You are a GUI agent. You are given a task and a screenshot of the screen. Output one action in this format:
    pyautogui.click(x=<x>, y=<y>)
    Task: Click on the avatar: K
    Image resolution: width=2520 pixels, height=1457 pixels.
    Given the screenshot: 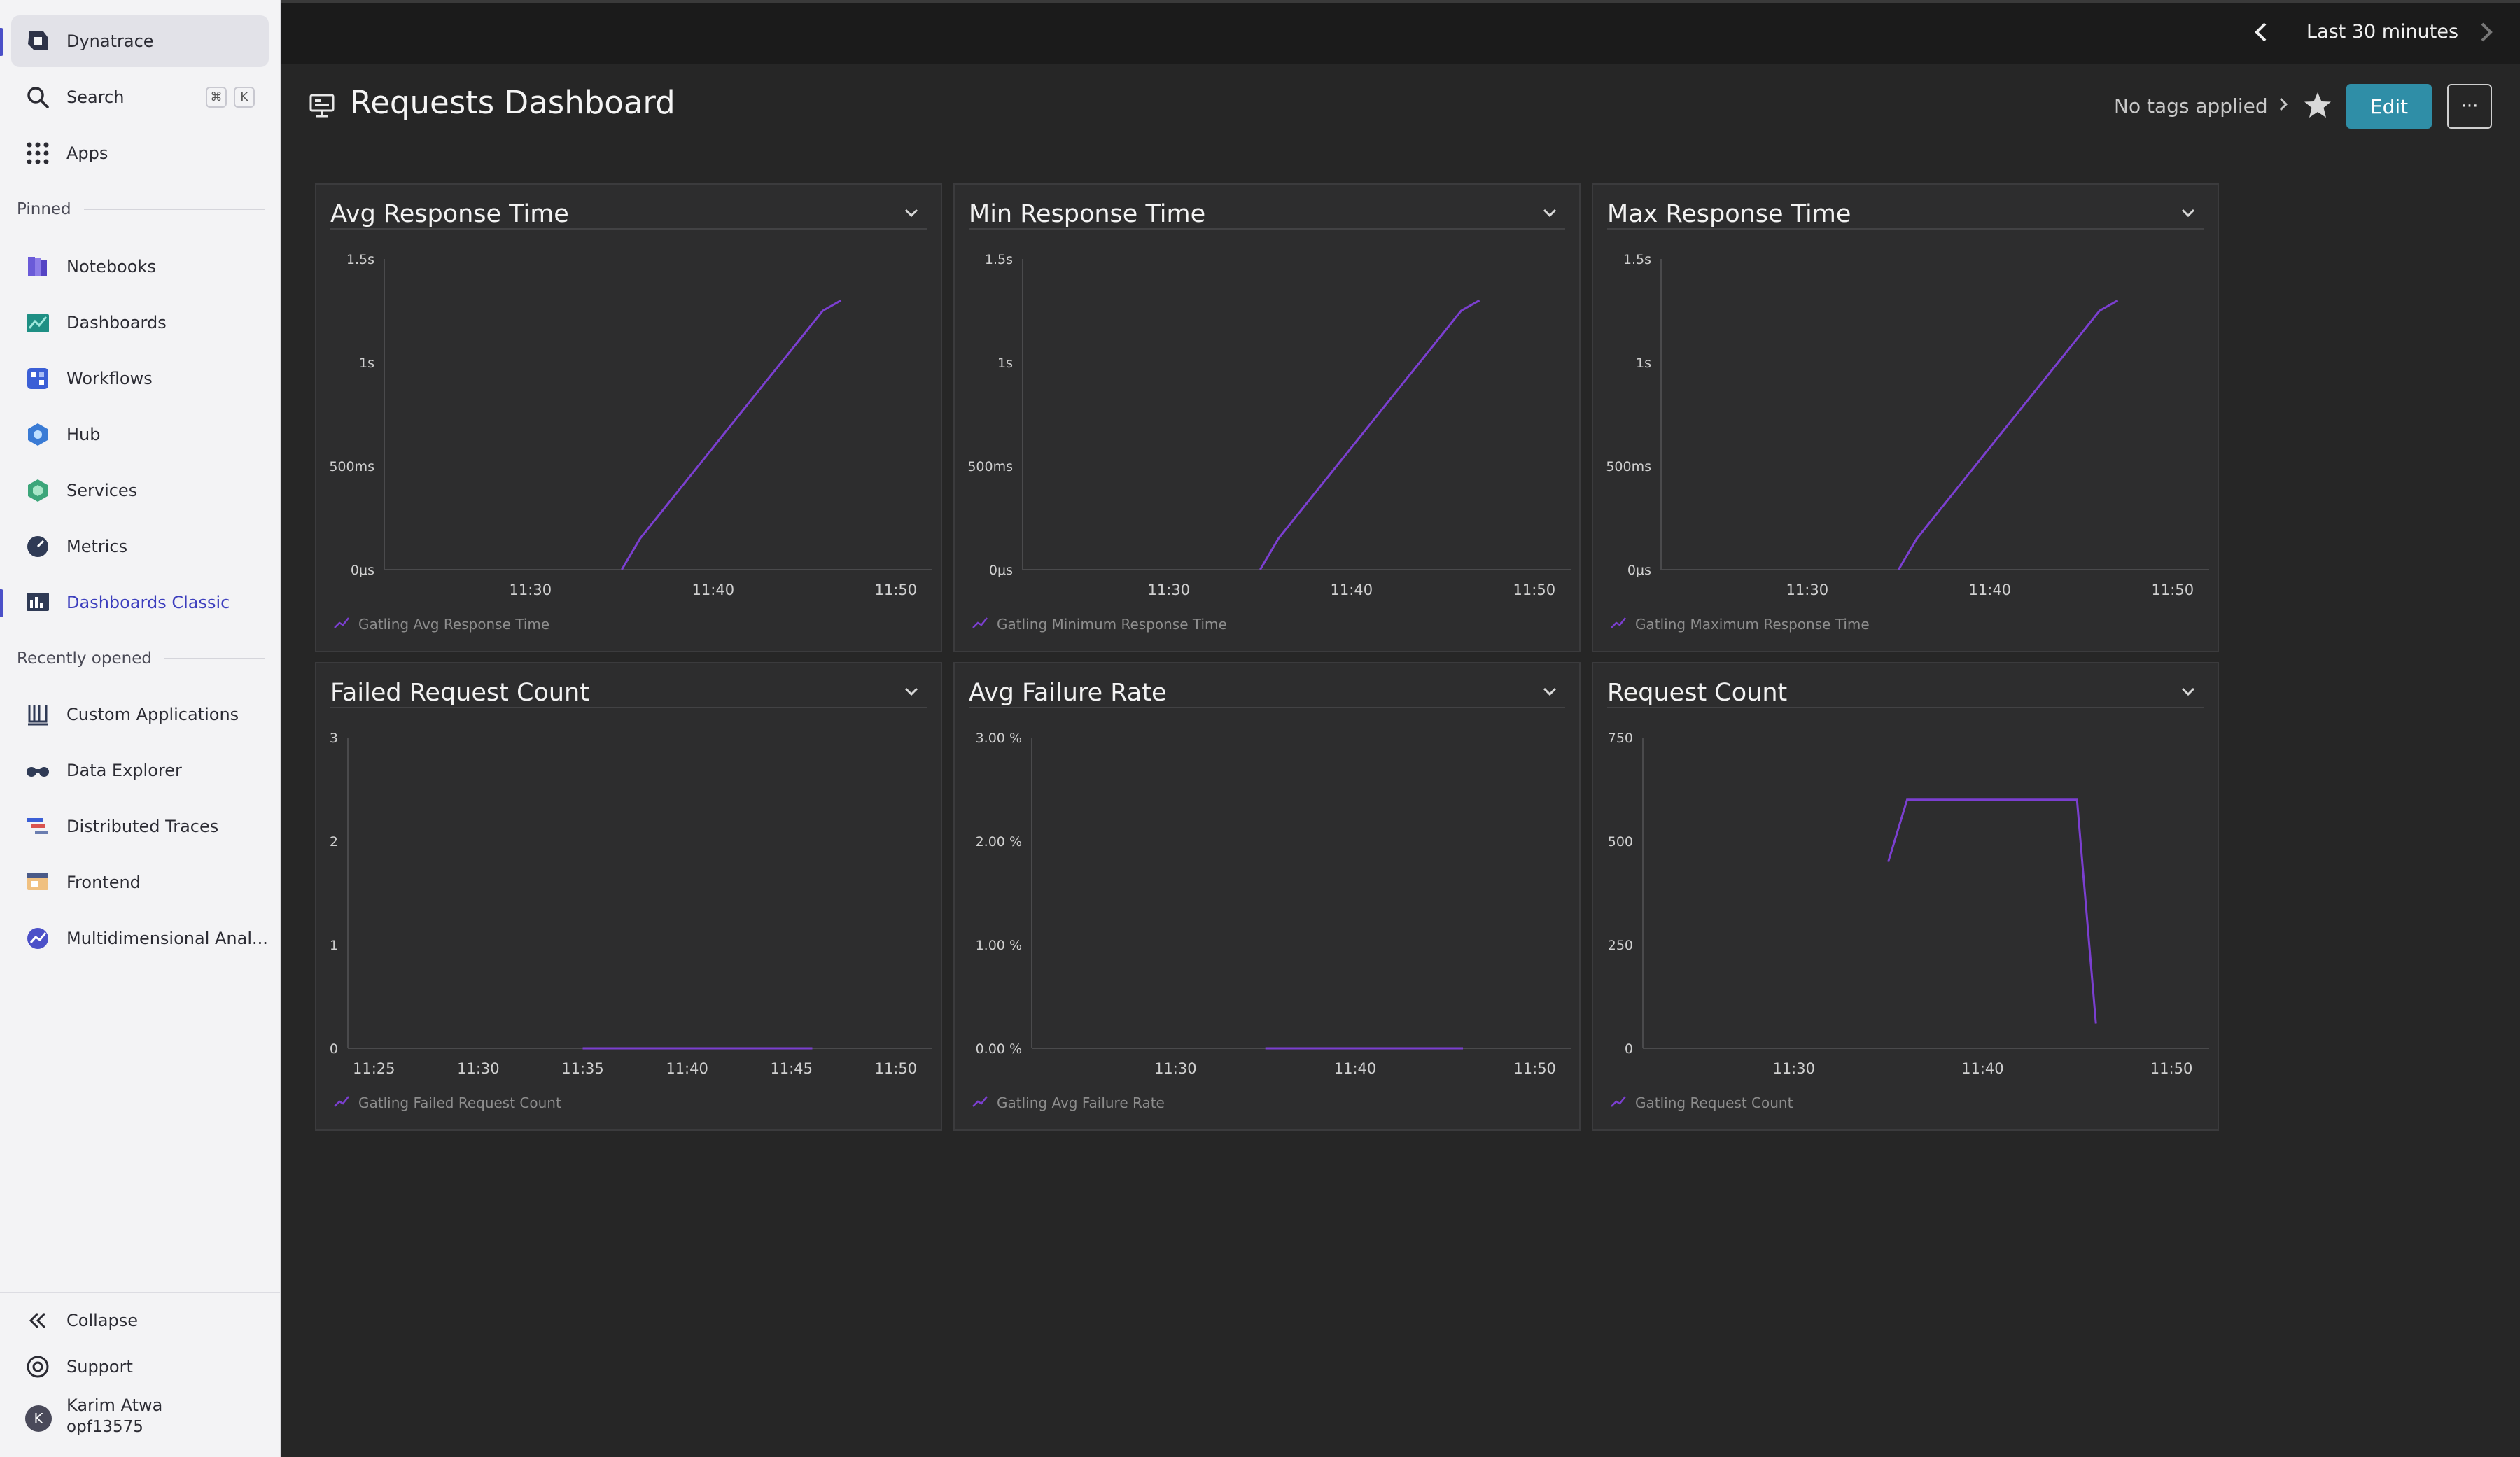 What is the action you would take?
    pyautogui.click(x=38, y=1418)
    